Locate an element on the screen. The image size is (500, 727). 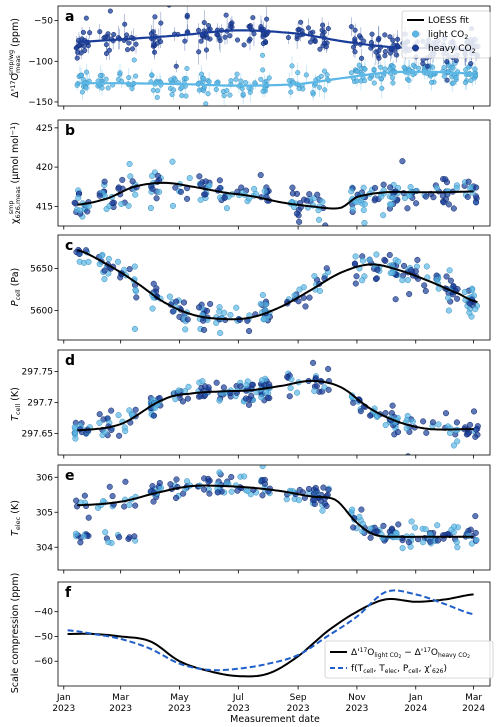
ylabel-b: χ626,meassmp (μmol mol−1) is located at coordinates (14, 173).